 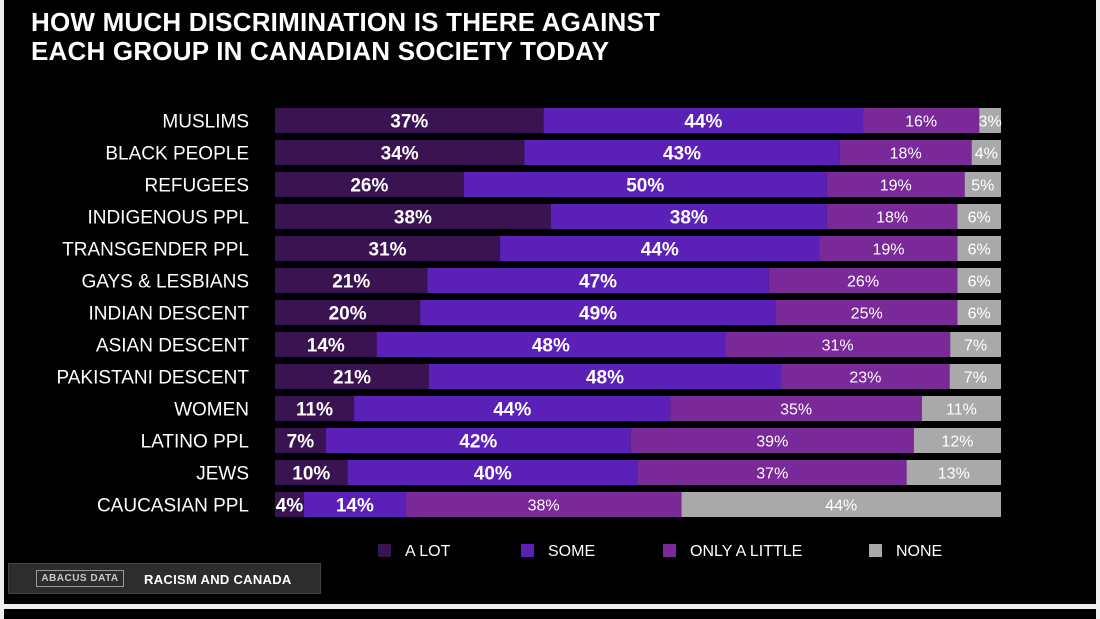 I want to click on category-label: INDIAN DESCENT, so click(x=169, y=314).